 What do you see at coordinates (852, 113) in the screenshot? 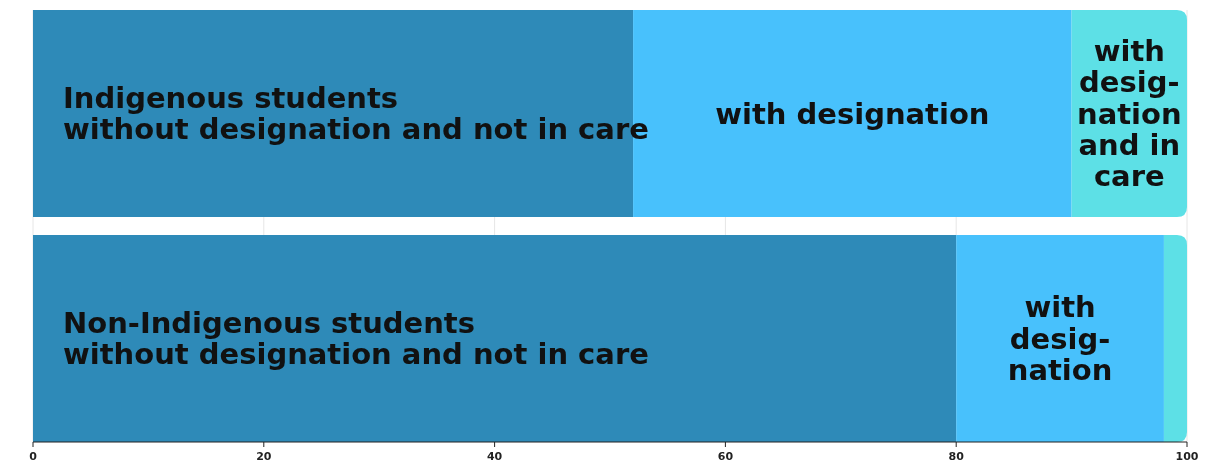
I see `annotation: with designation` at bounding box center [852, 113].